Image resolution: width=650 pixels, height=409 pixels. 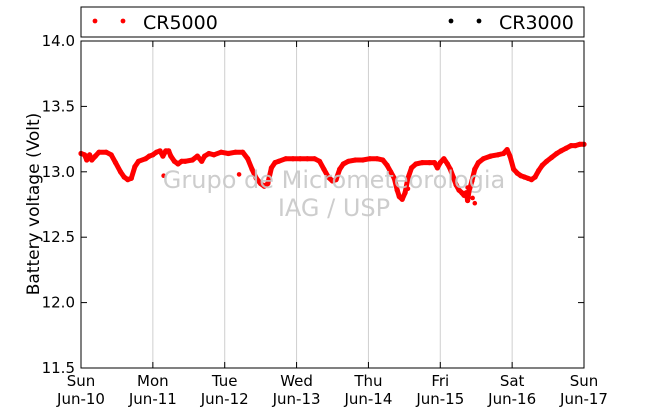 What do you see at coordinates (58, 41) in the screenshot?
I see `y-tick-label-5: 14.0` at bounding box center [58, 41].